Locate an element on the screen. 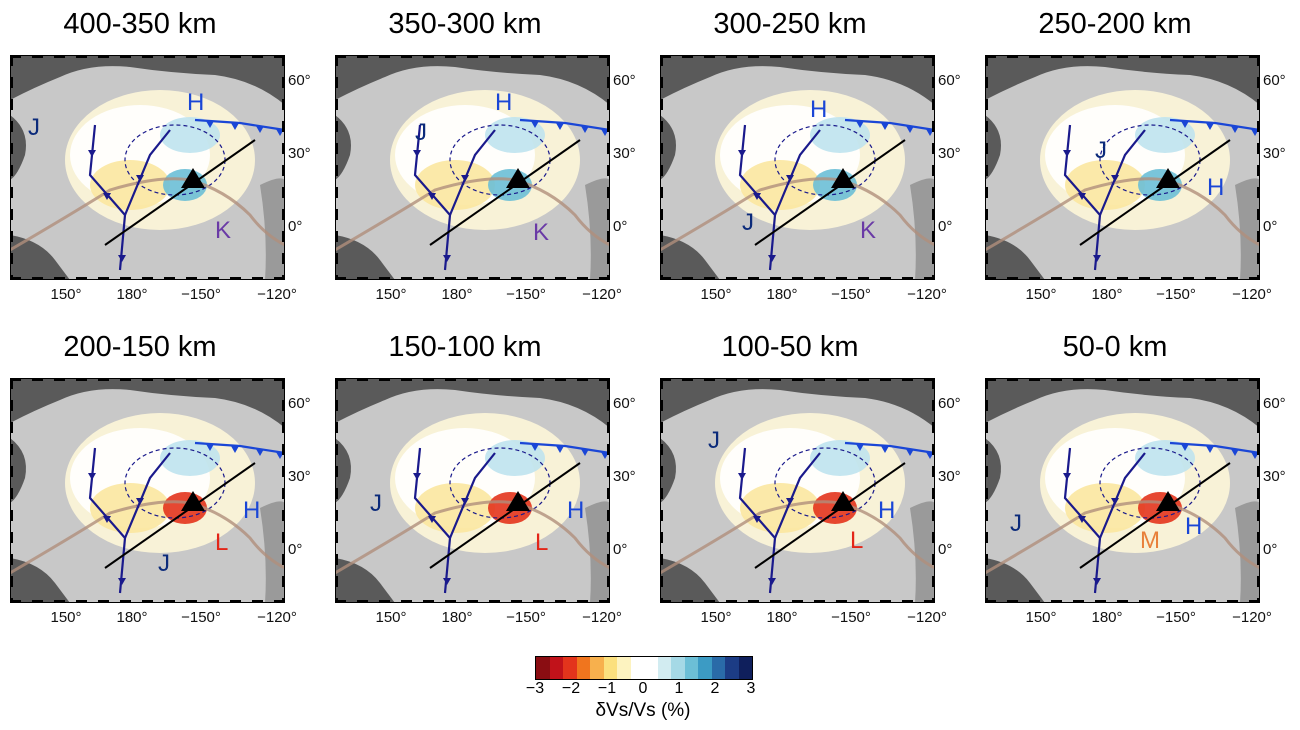 This screenshot has width=1300, height=730. colorbar-tick: 0 is located at coordinates (643, 688).